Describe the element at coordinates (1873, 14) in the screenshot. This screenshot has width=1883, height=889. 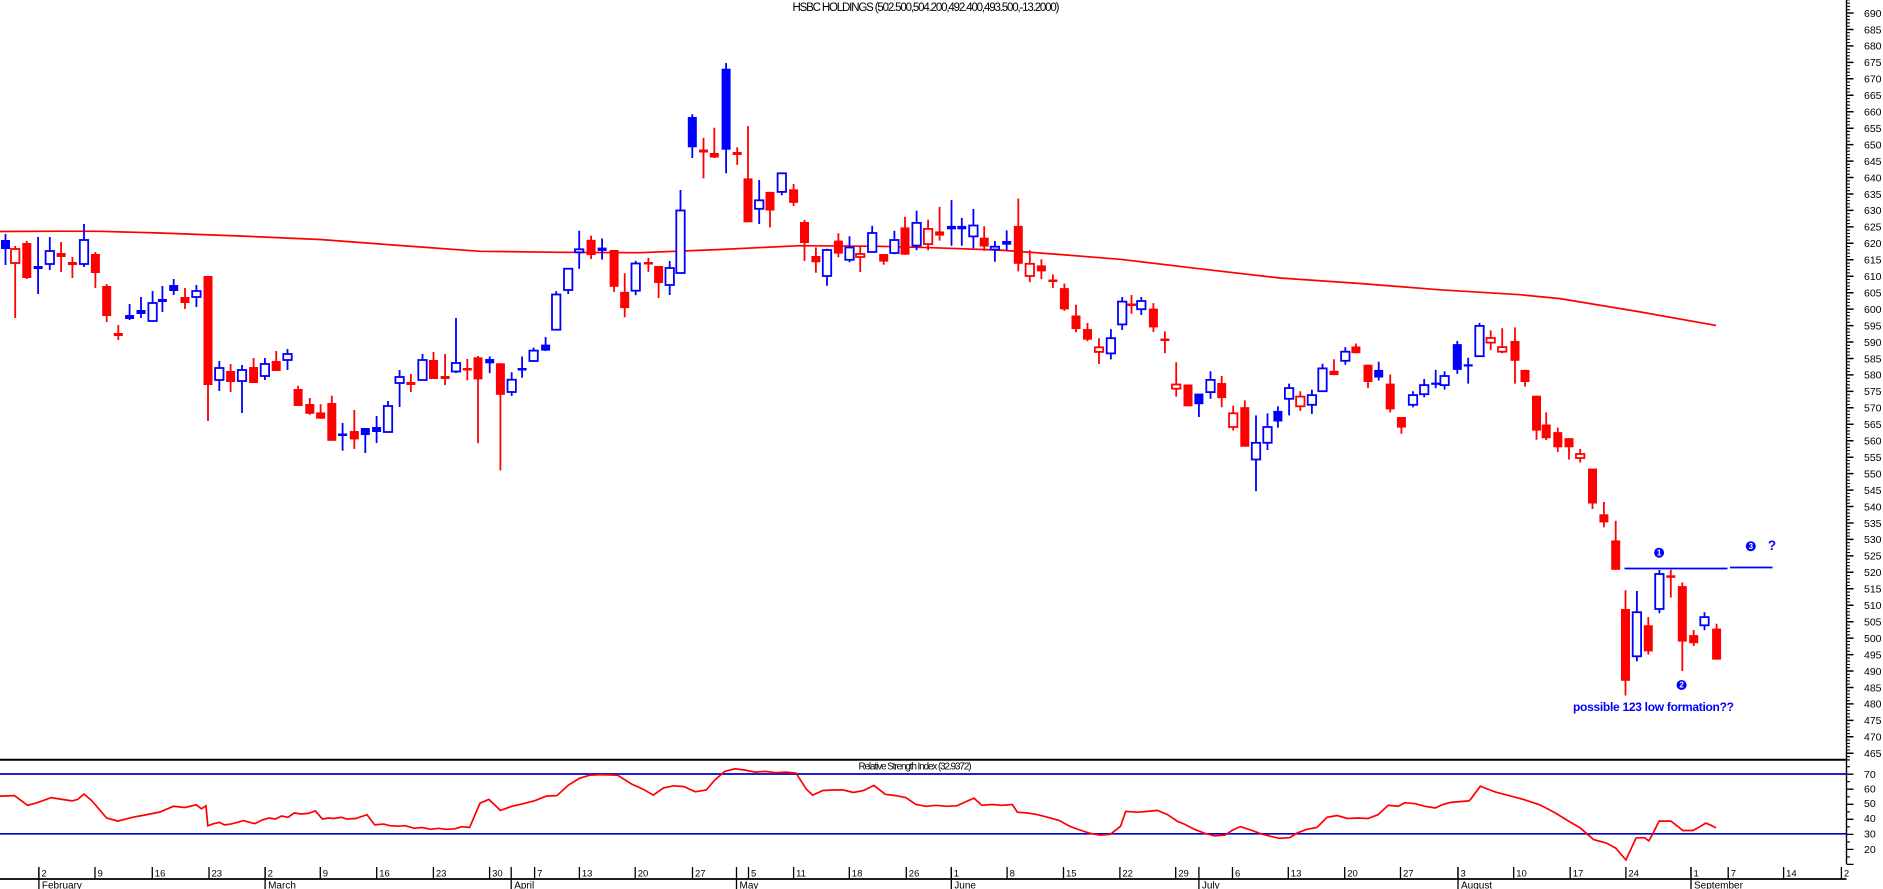
I see `svg-text: 690` at that location.